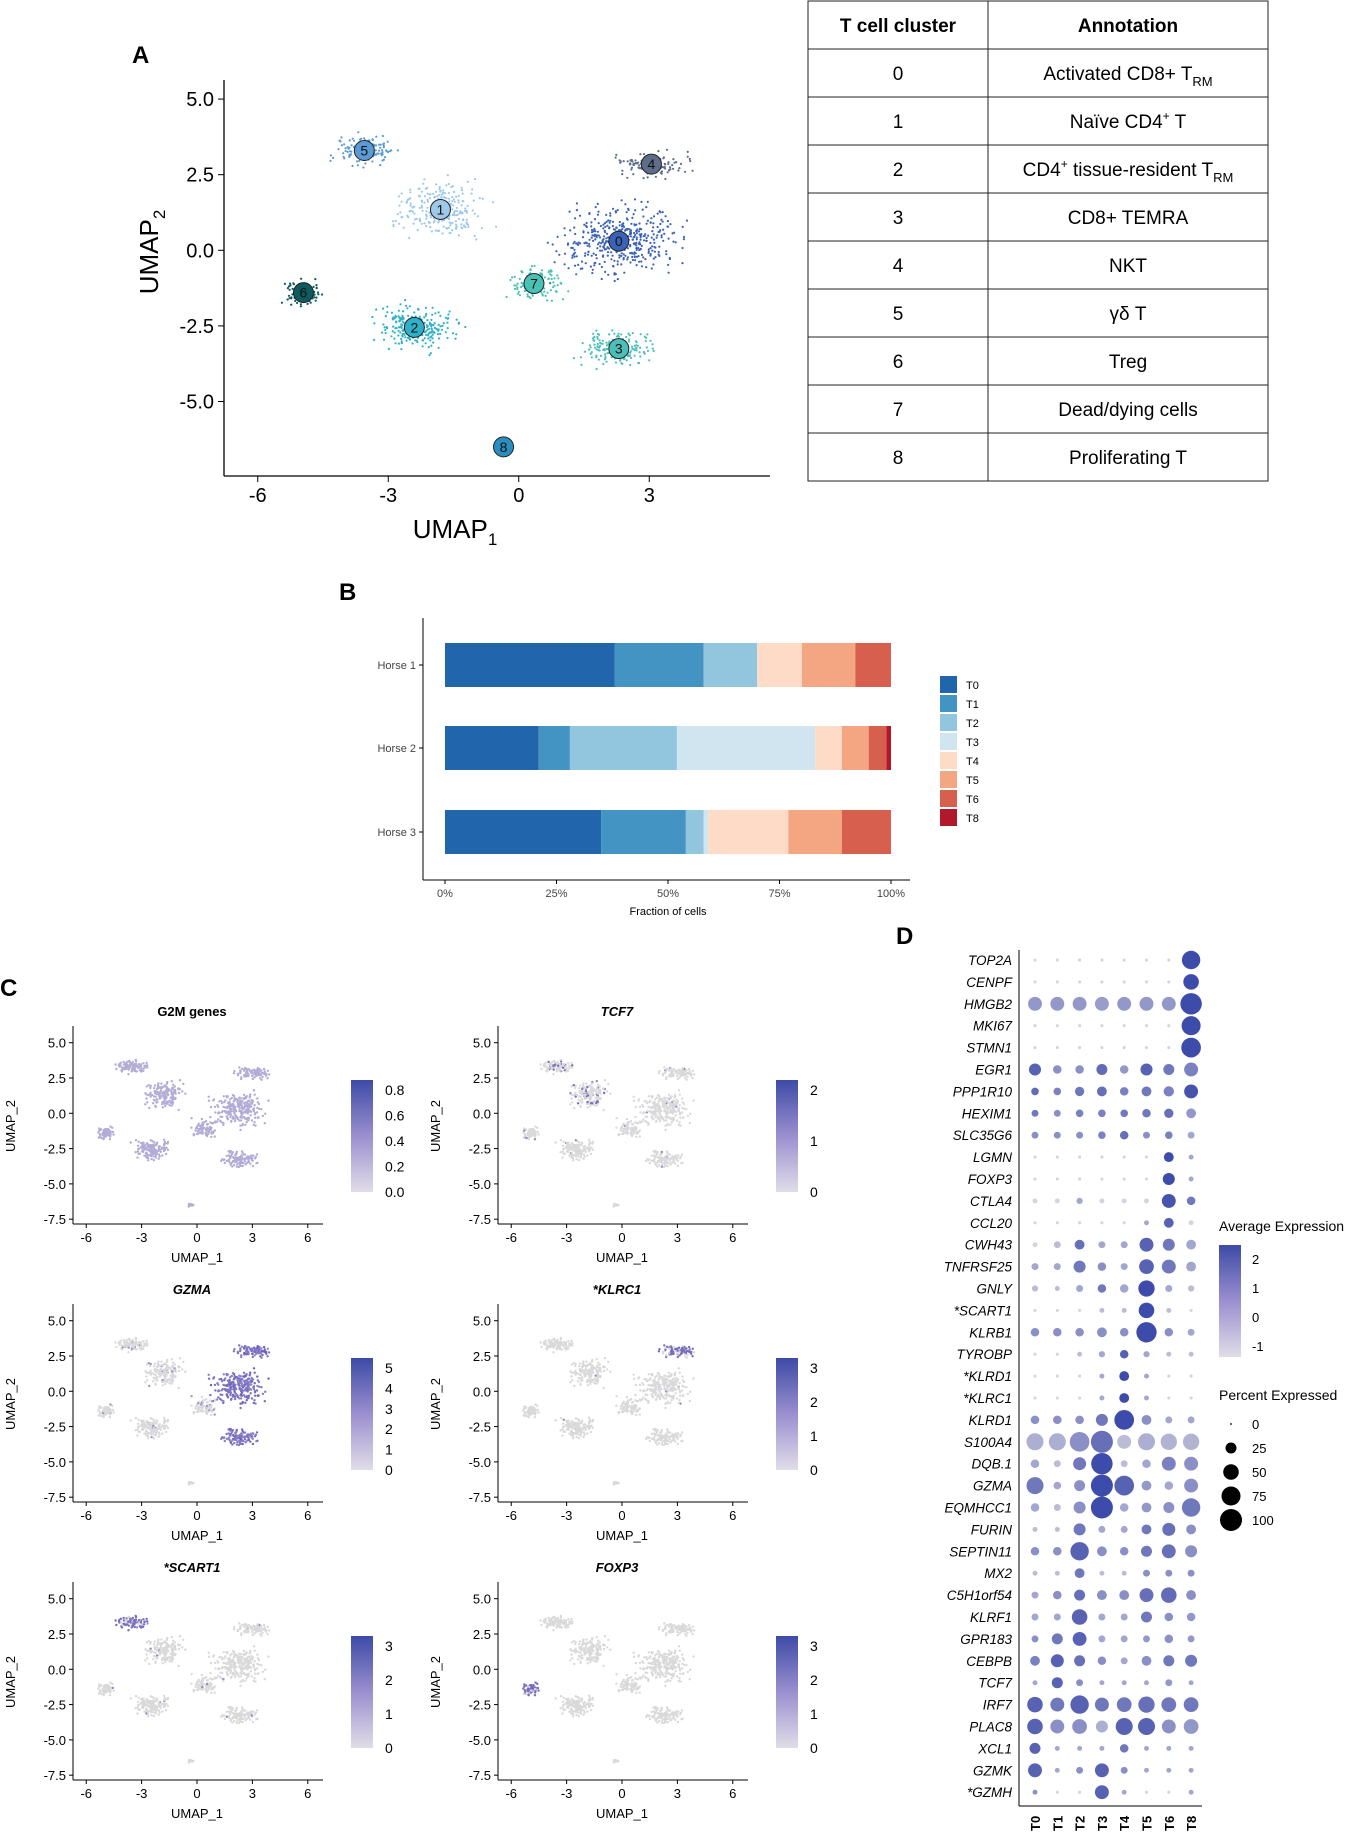 The height and width of the screenshot is (1835, 1366). Describe the element at coordinates (730, 665) in the screenshot. I see `bar-segment-t2` at that location.